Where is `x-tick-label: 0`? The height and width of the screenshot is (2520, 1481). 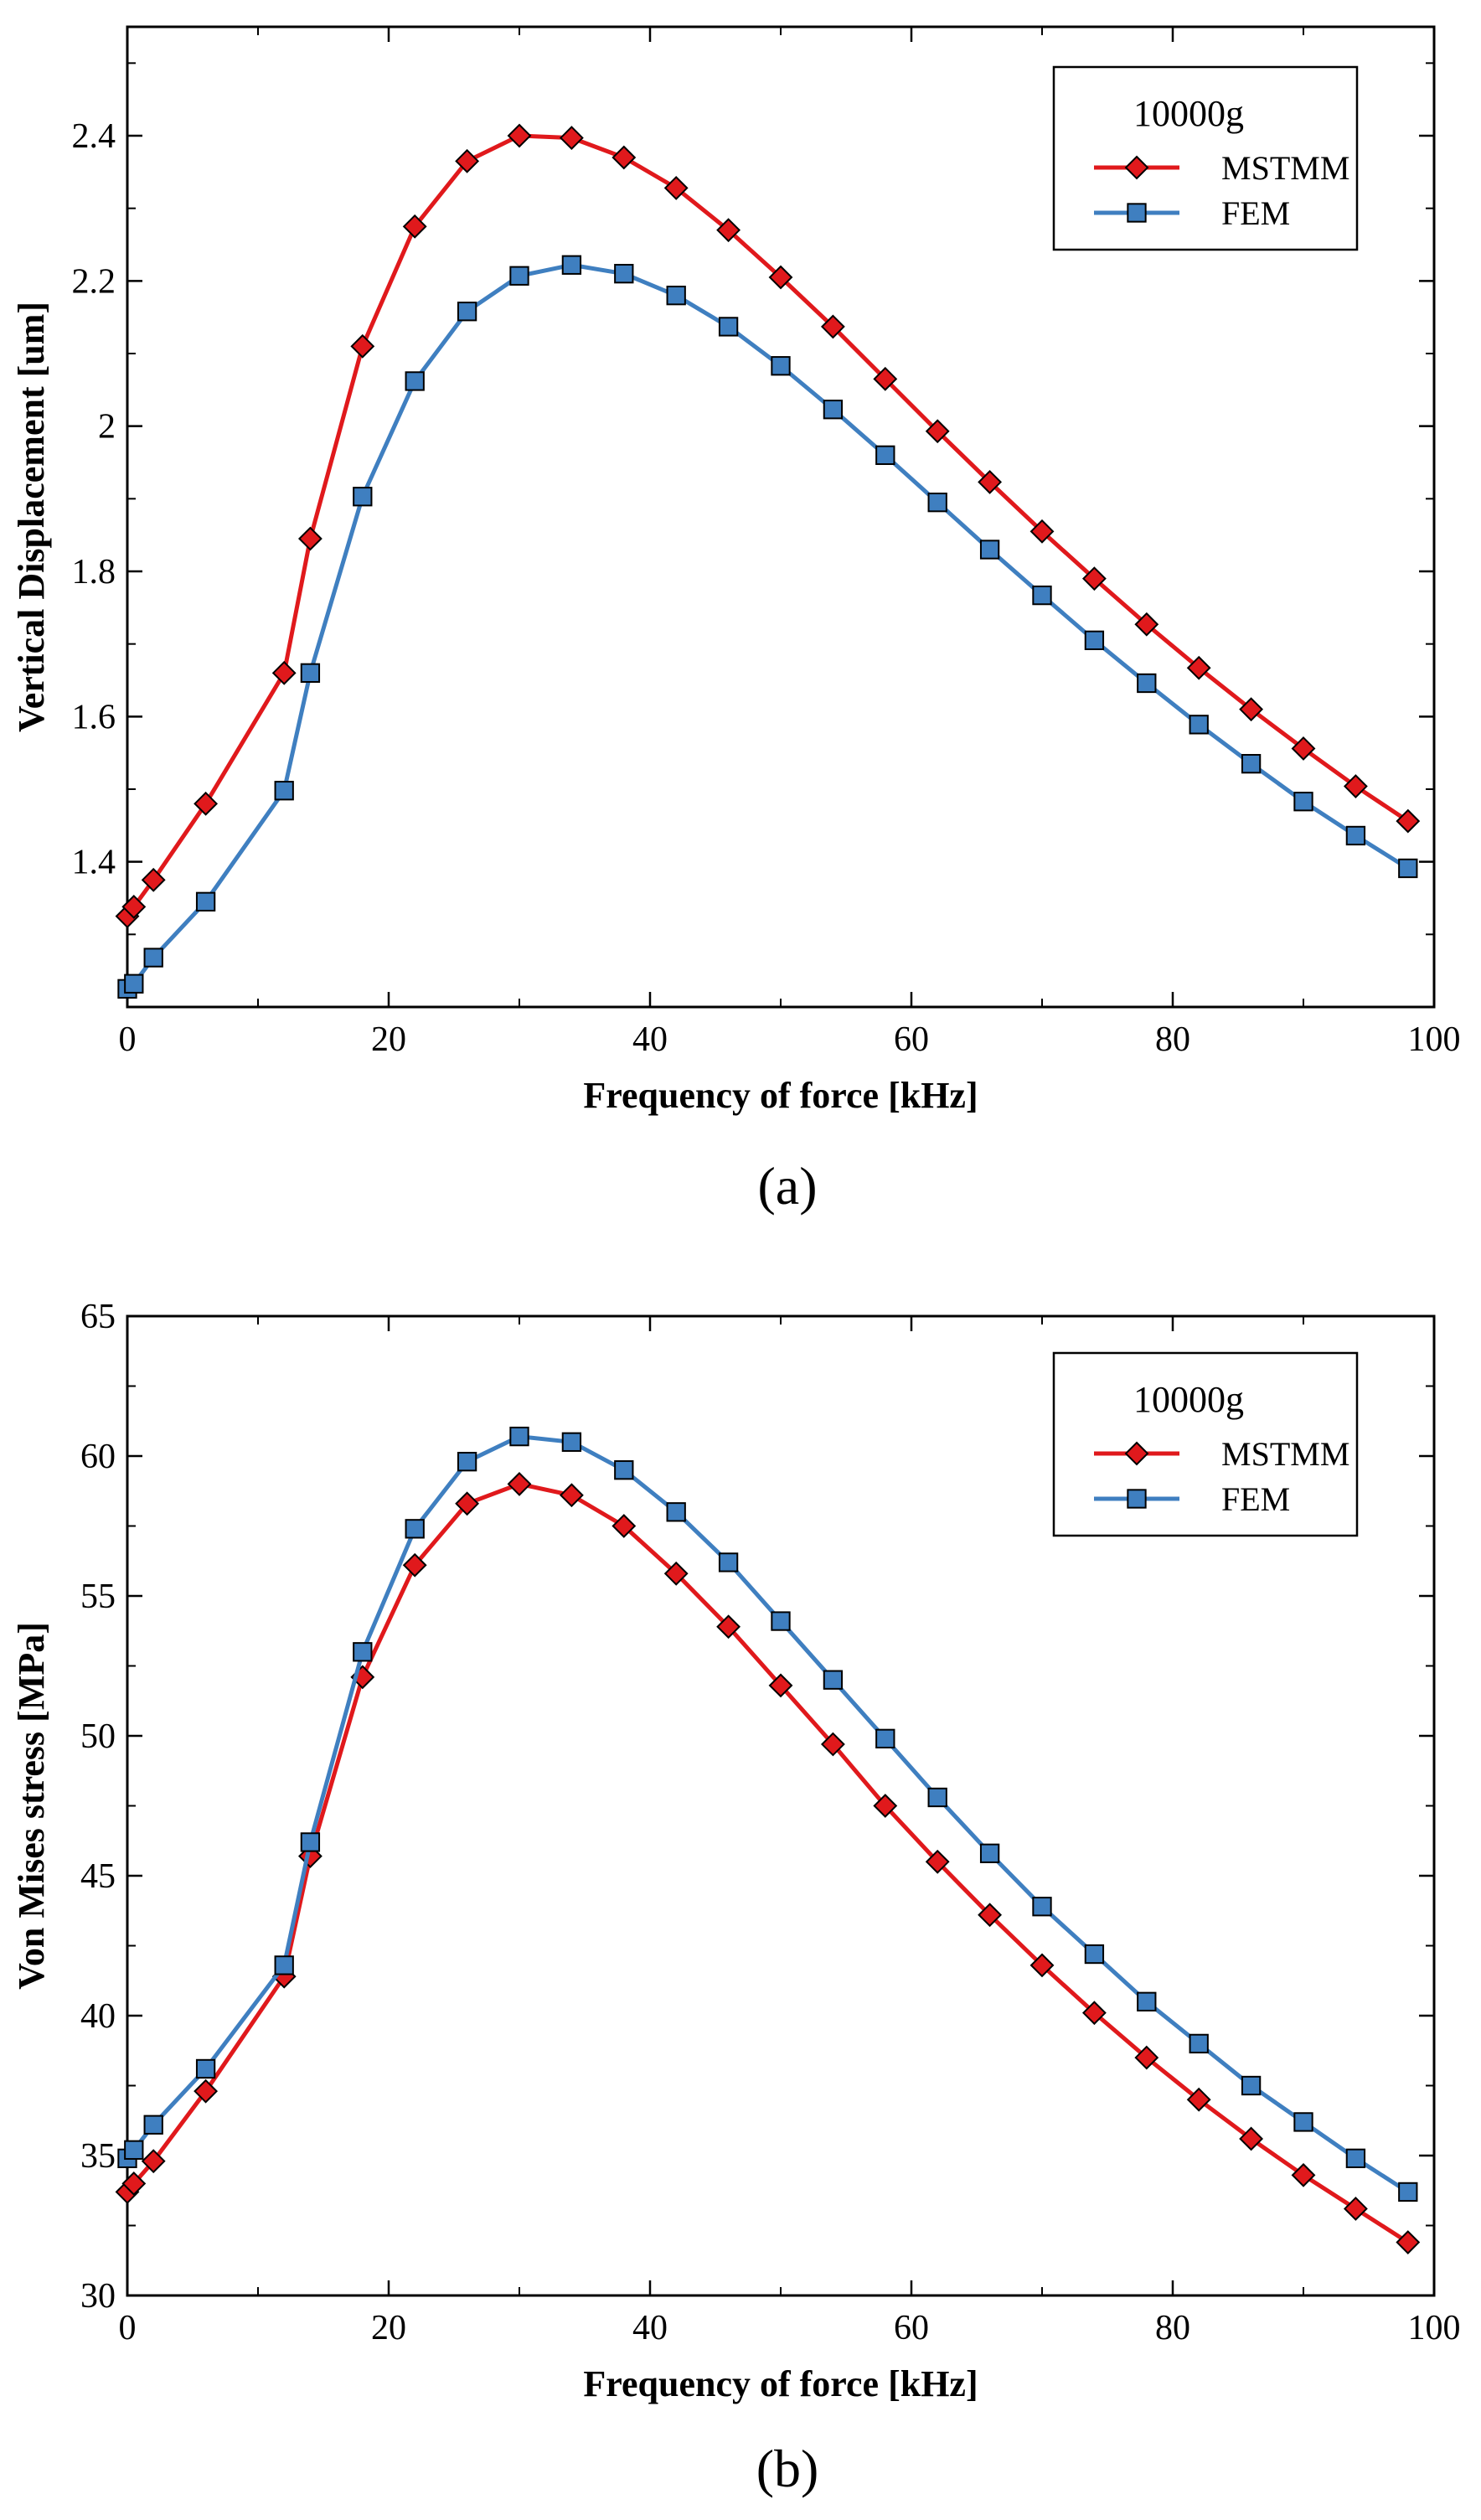
x-tick-label: 0 is located at coordinates (128, 1039).